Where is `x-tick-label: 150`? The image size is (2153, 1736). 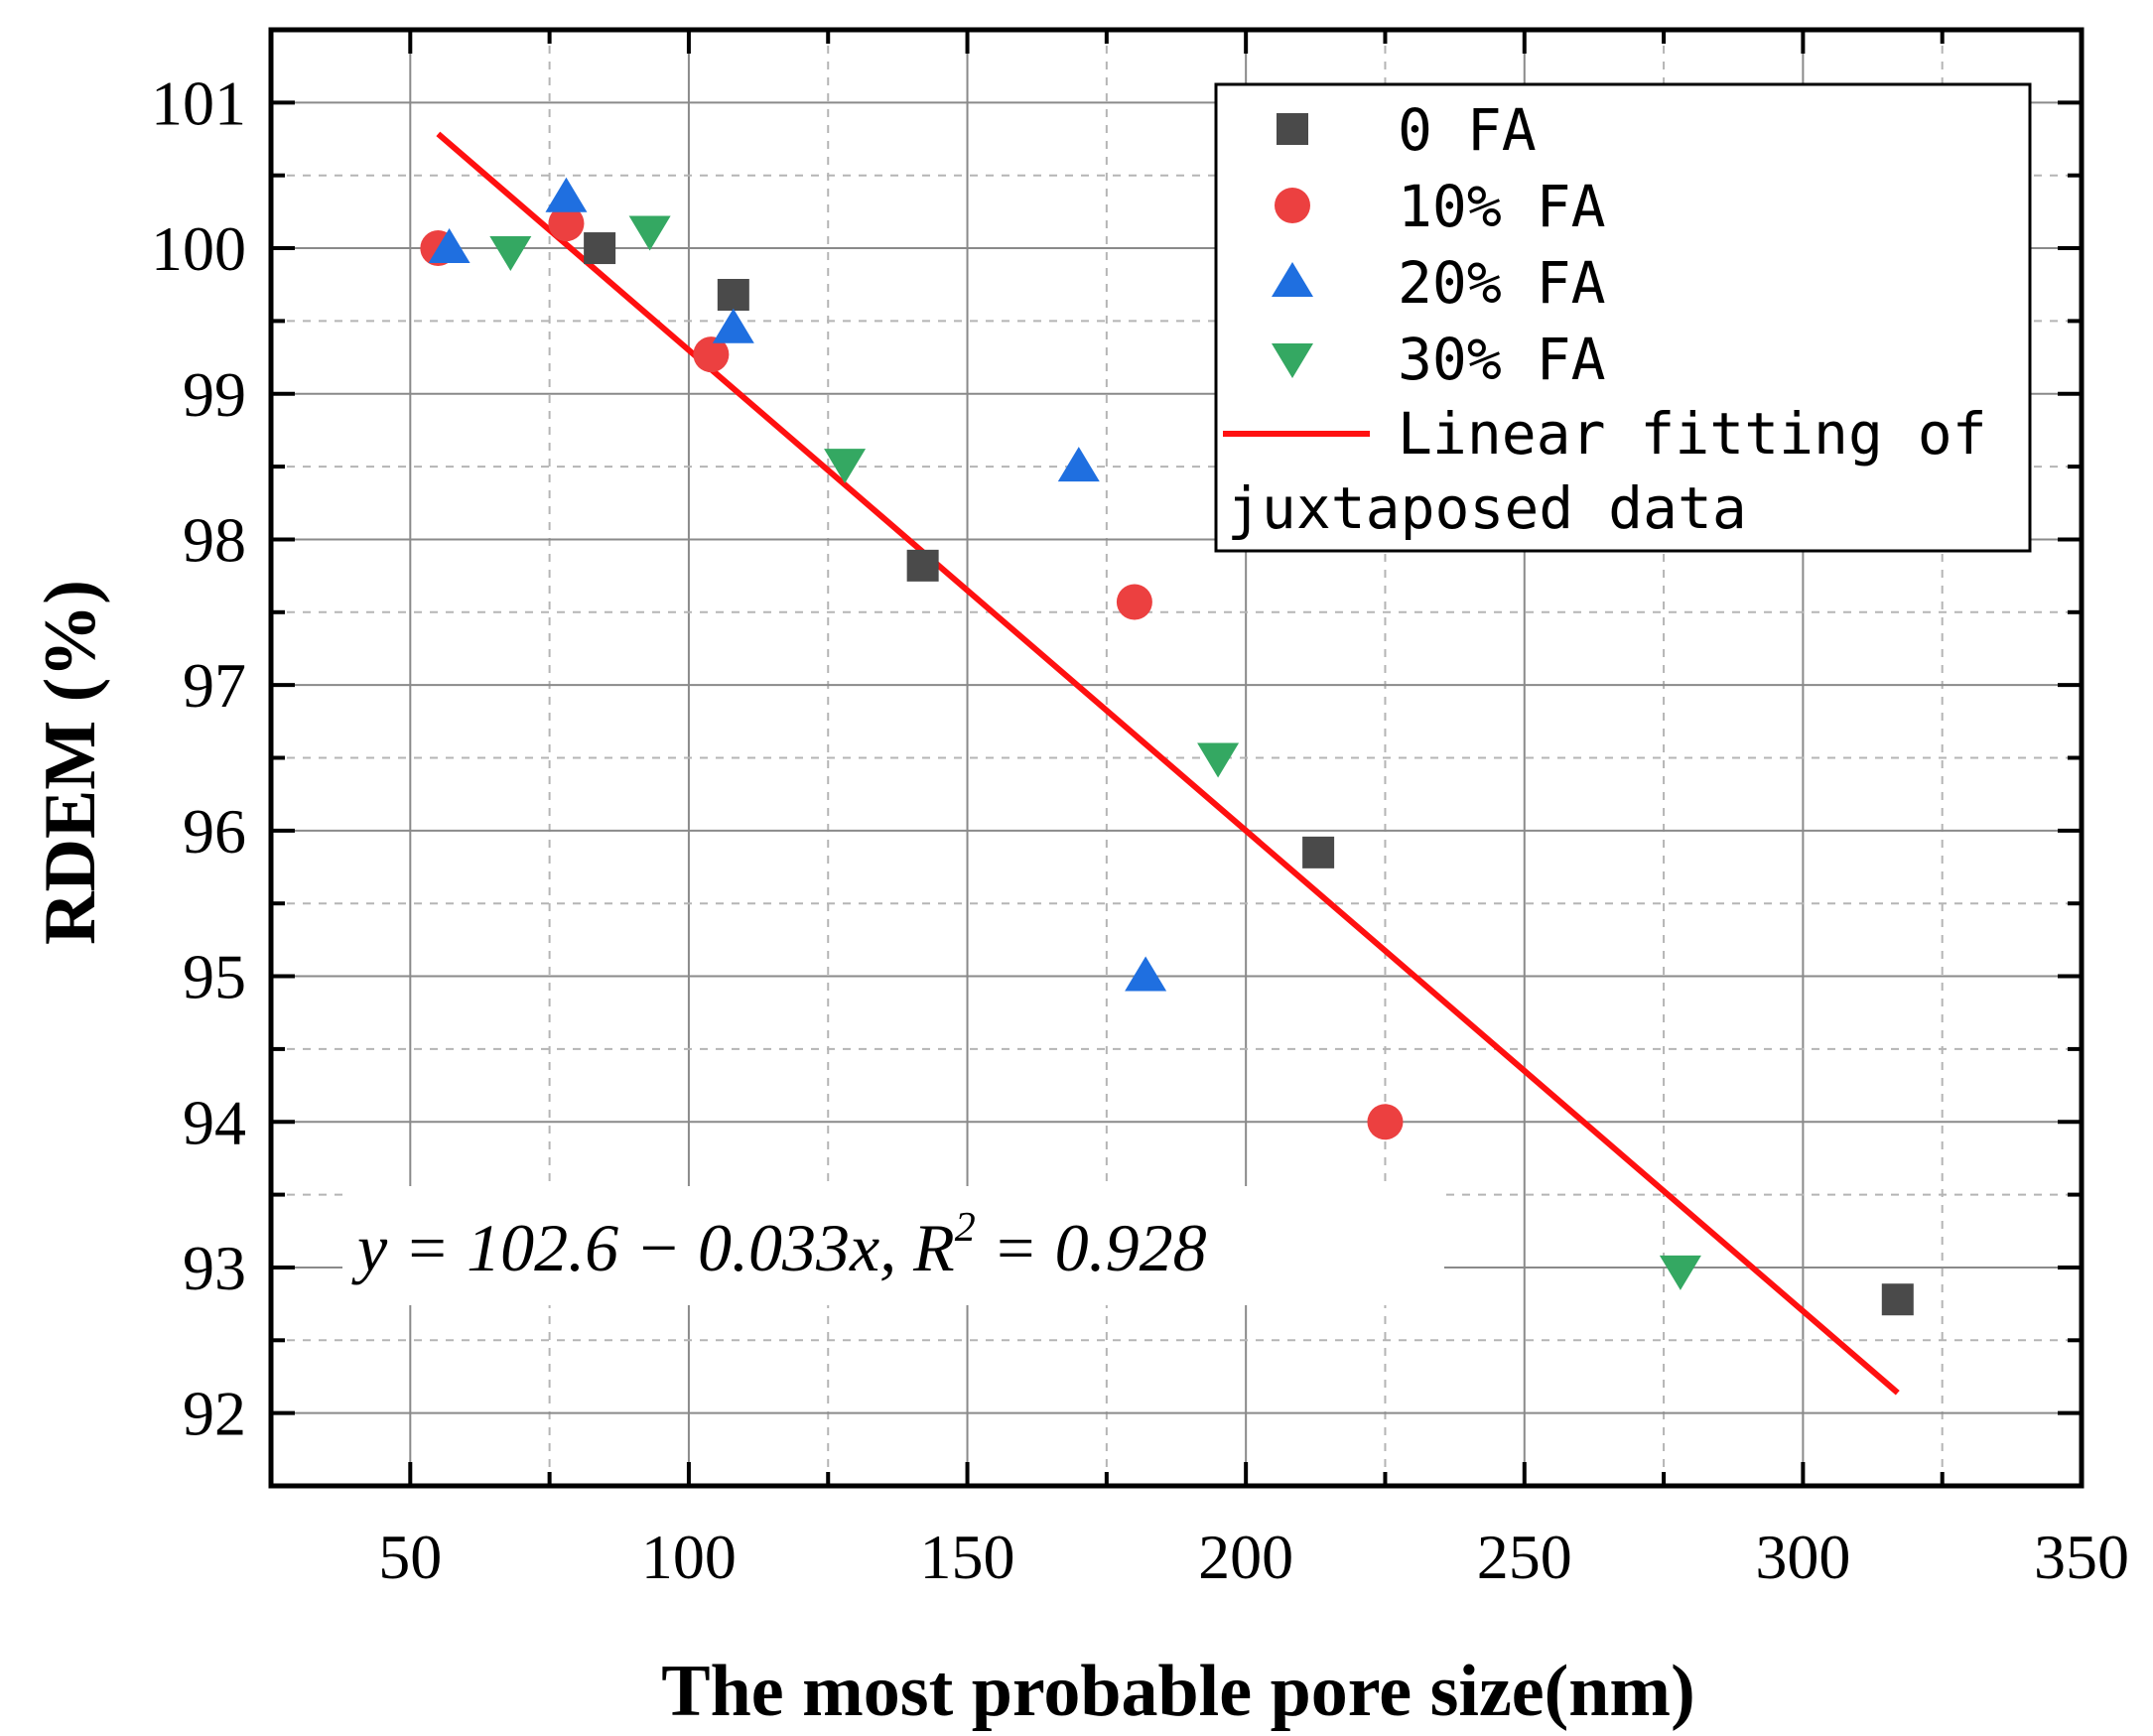
x-tick-label: 150 is located at coordinates (967, 1557).